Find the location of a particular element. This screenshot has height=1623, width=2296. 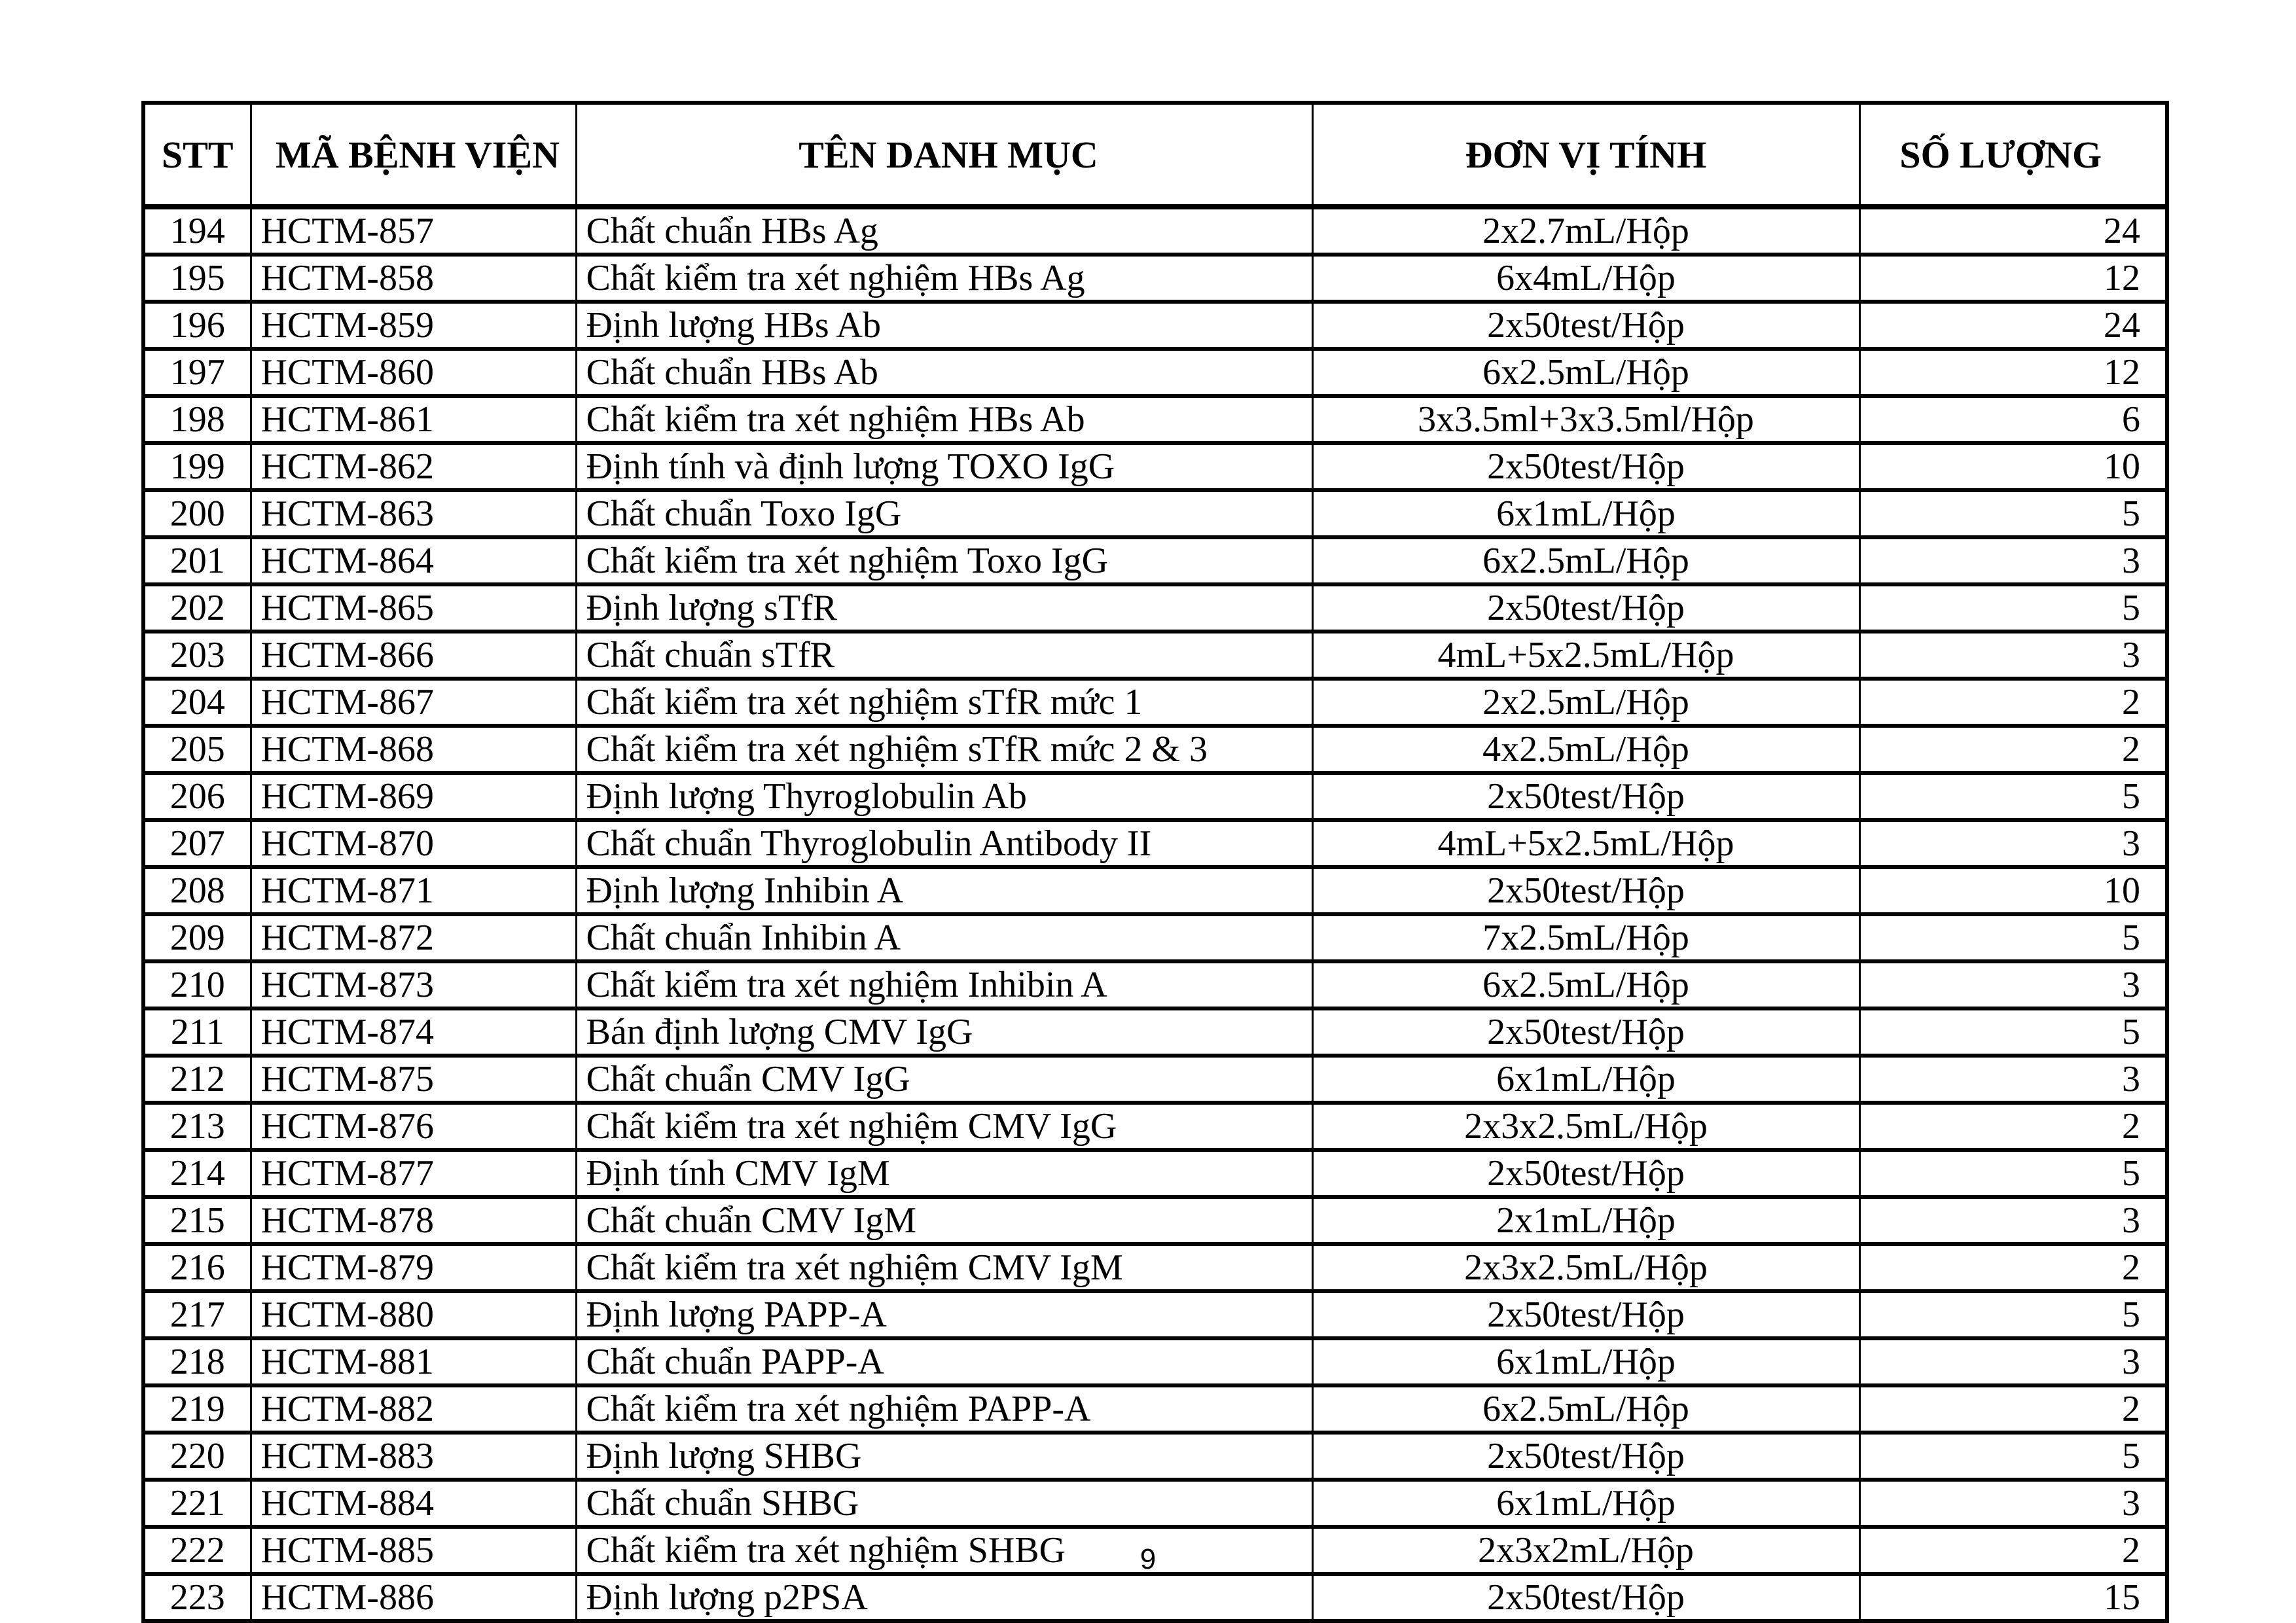

item-name-cell: Chất chuẩn Thyroglobulin Antibody II is located at coordinates (945, 843).